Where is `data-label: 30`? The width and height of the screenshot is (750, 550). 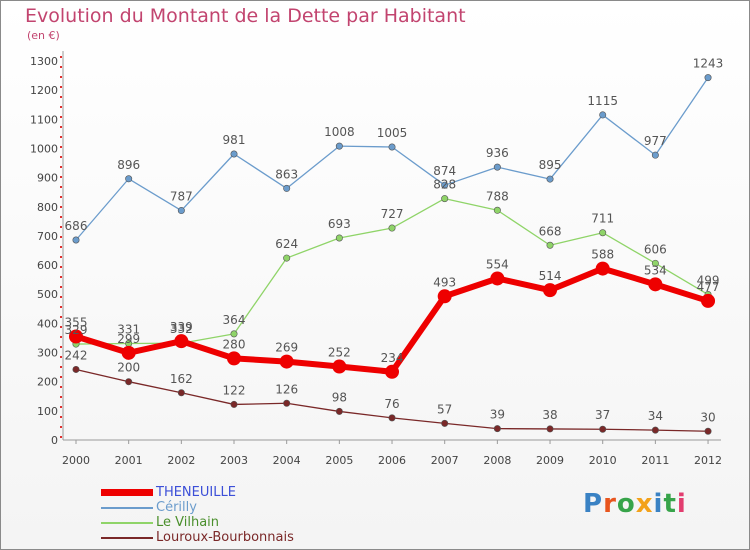 data-label: 30 is located at coordinates (707, 417).